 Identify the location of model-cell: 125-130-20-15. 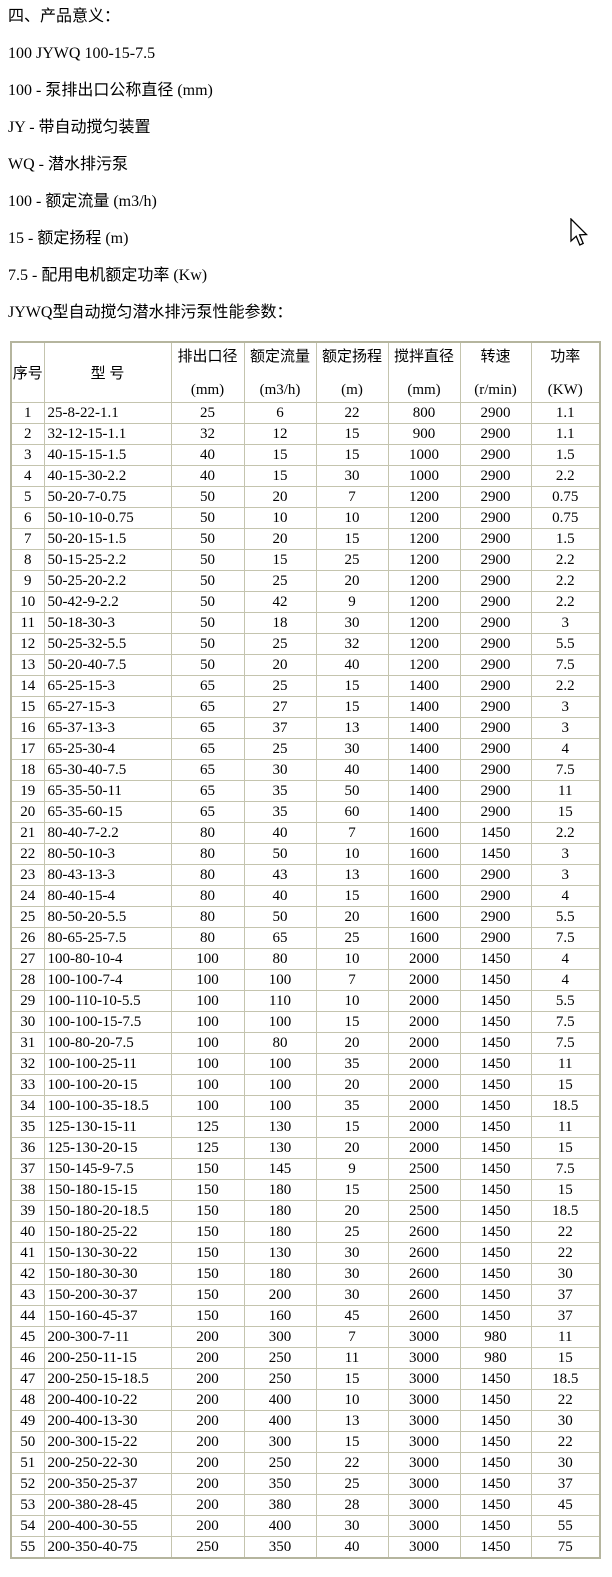
(107, 1148).